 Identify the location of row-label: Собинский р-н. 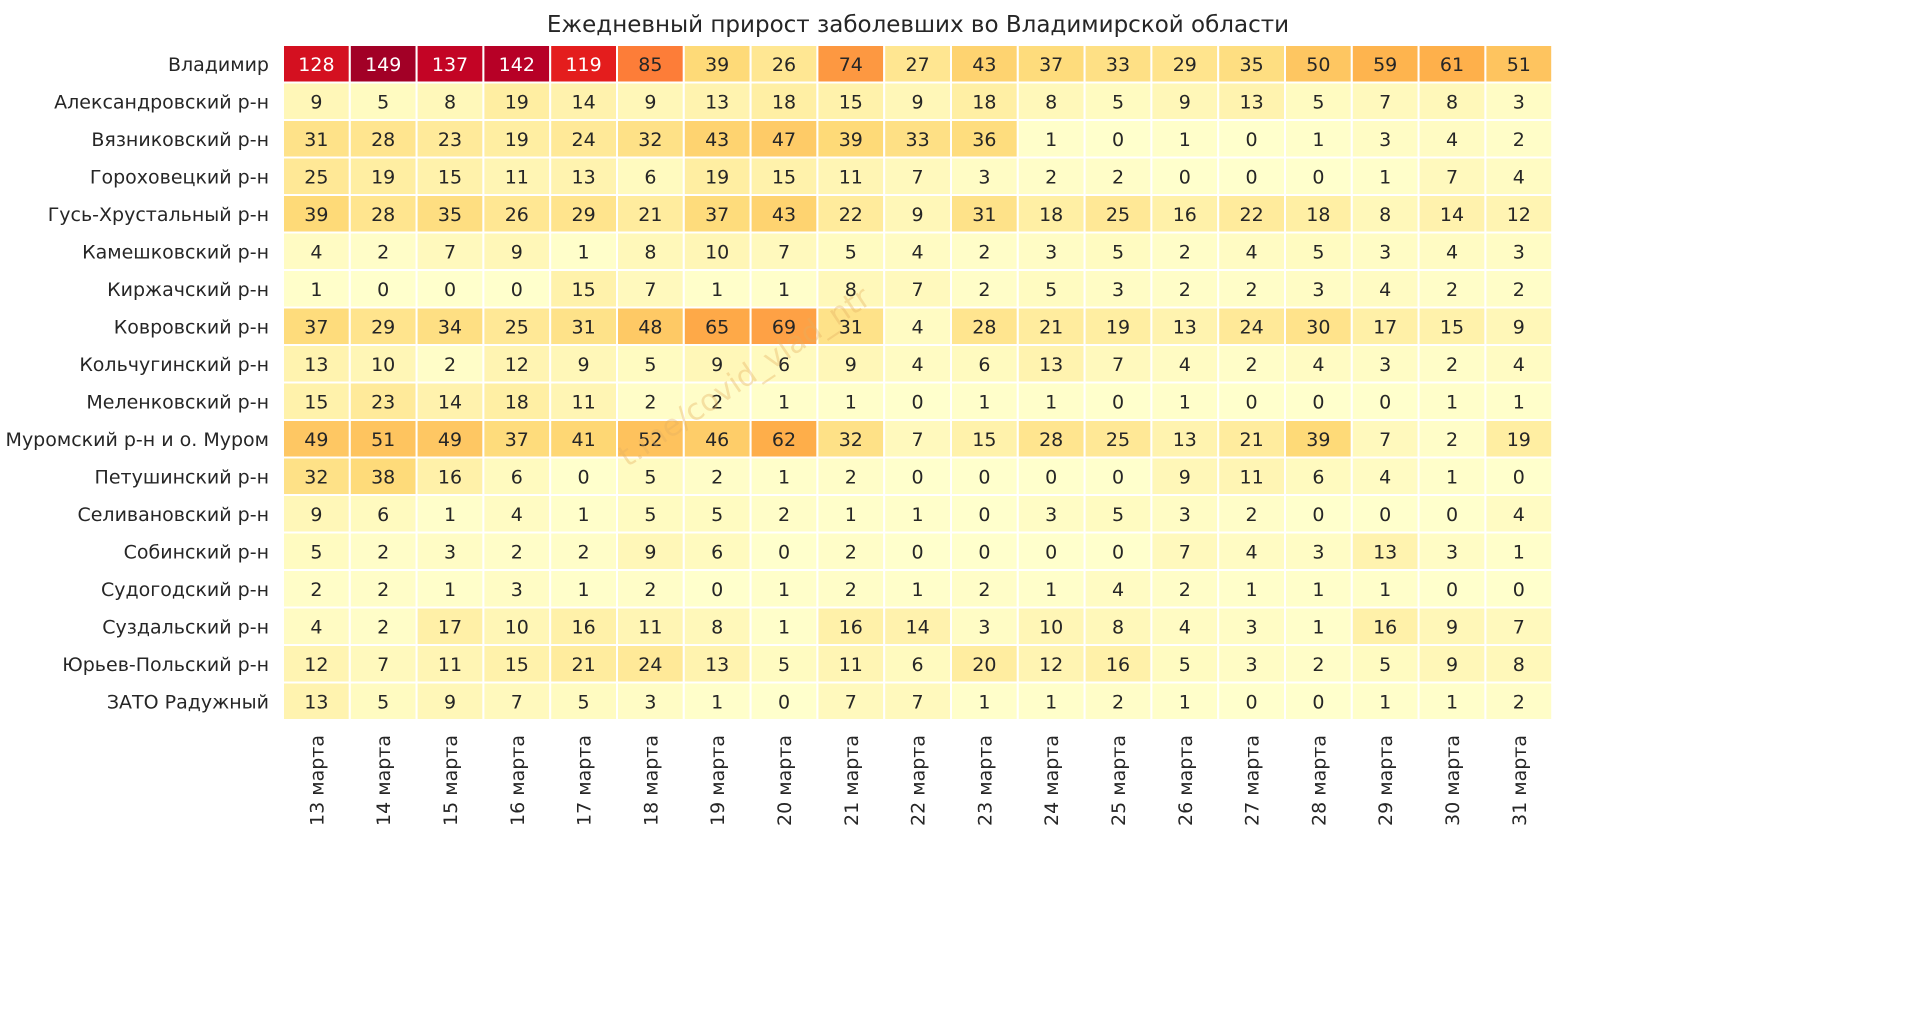
(196, 552).